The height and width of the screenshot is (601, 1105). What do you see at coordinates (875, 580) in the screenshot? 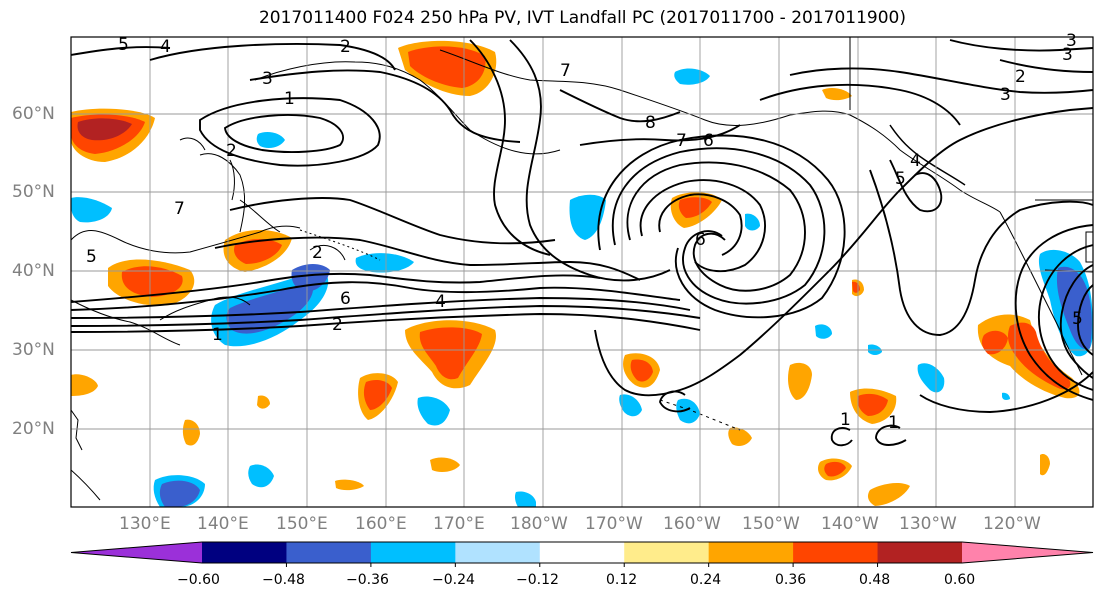
I see `colorbar-tick-label: 0.48` at bounding box center [875, 580].